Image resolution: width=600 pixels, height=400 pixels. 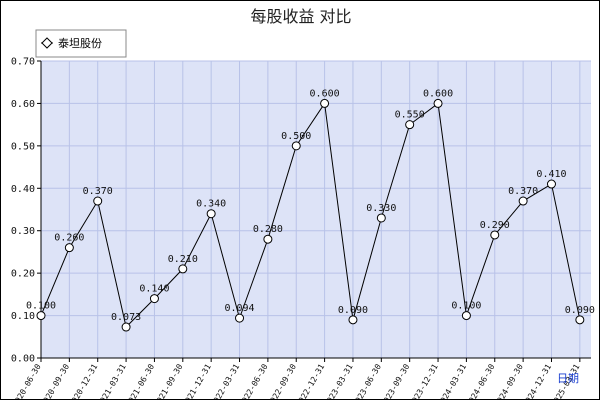 I want to click on x-tick-label: 2024-06-30, so click(x=481, y=380).